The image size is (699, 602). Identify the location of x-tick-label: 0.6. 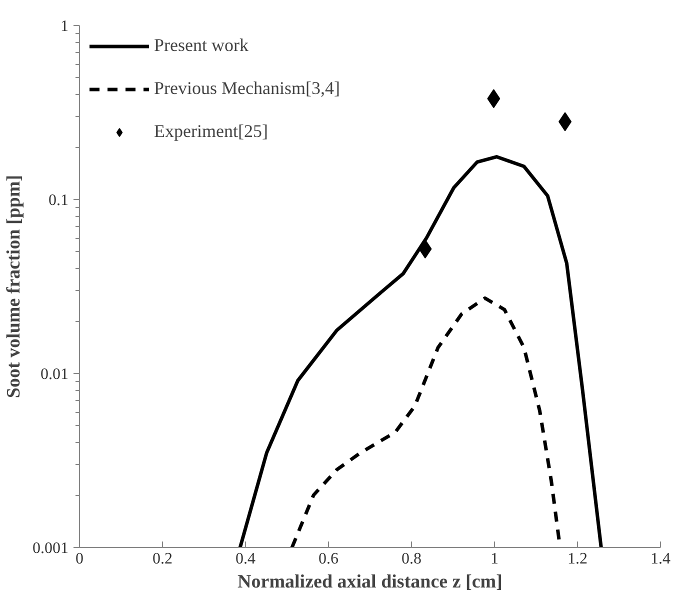
(328, 559).